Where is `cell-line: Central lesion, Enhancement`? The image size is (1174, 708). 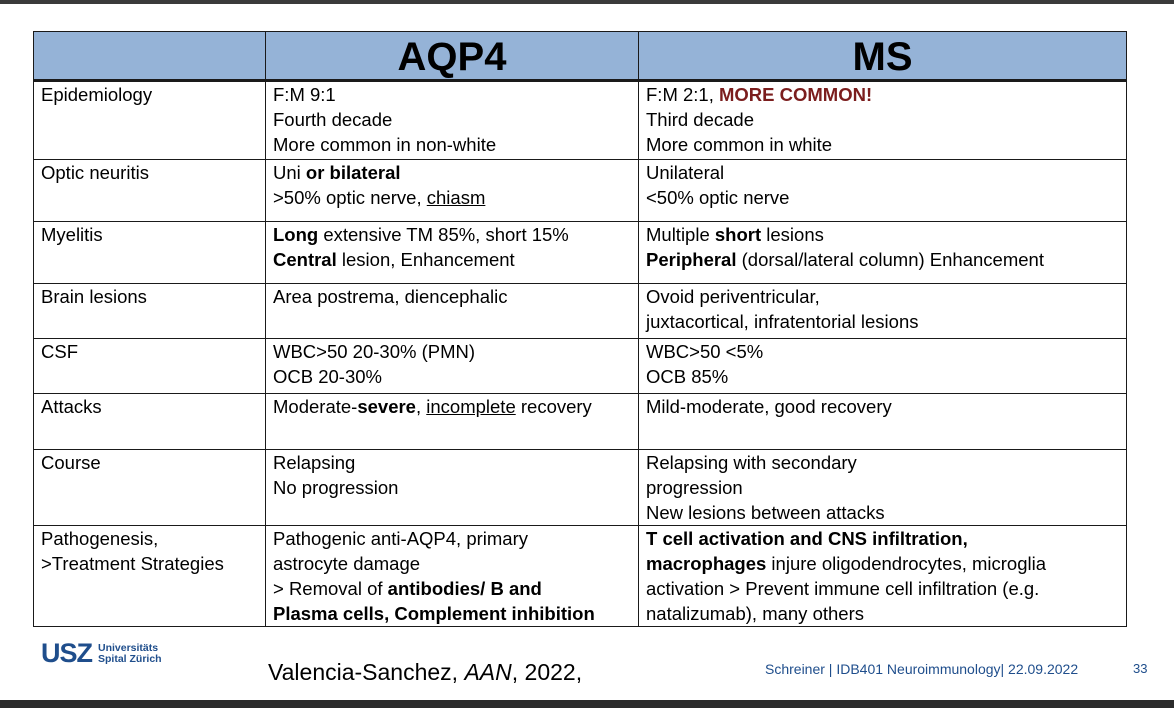
cell-line: Central lesion, Enhancement is located at coordinates (455, 259).